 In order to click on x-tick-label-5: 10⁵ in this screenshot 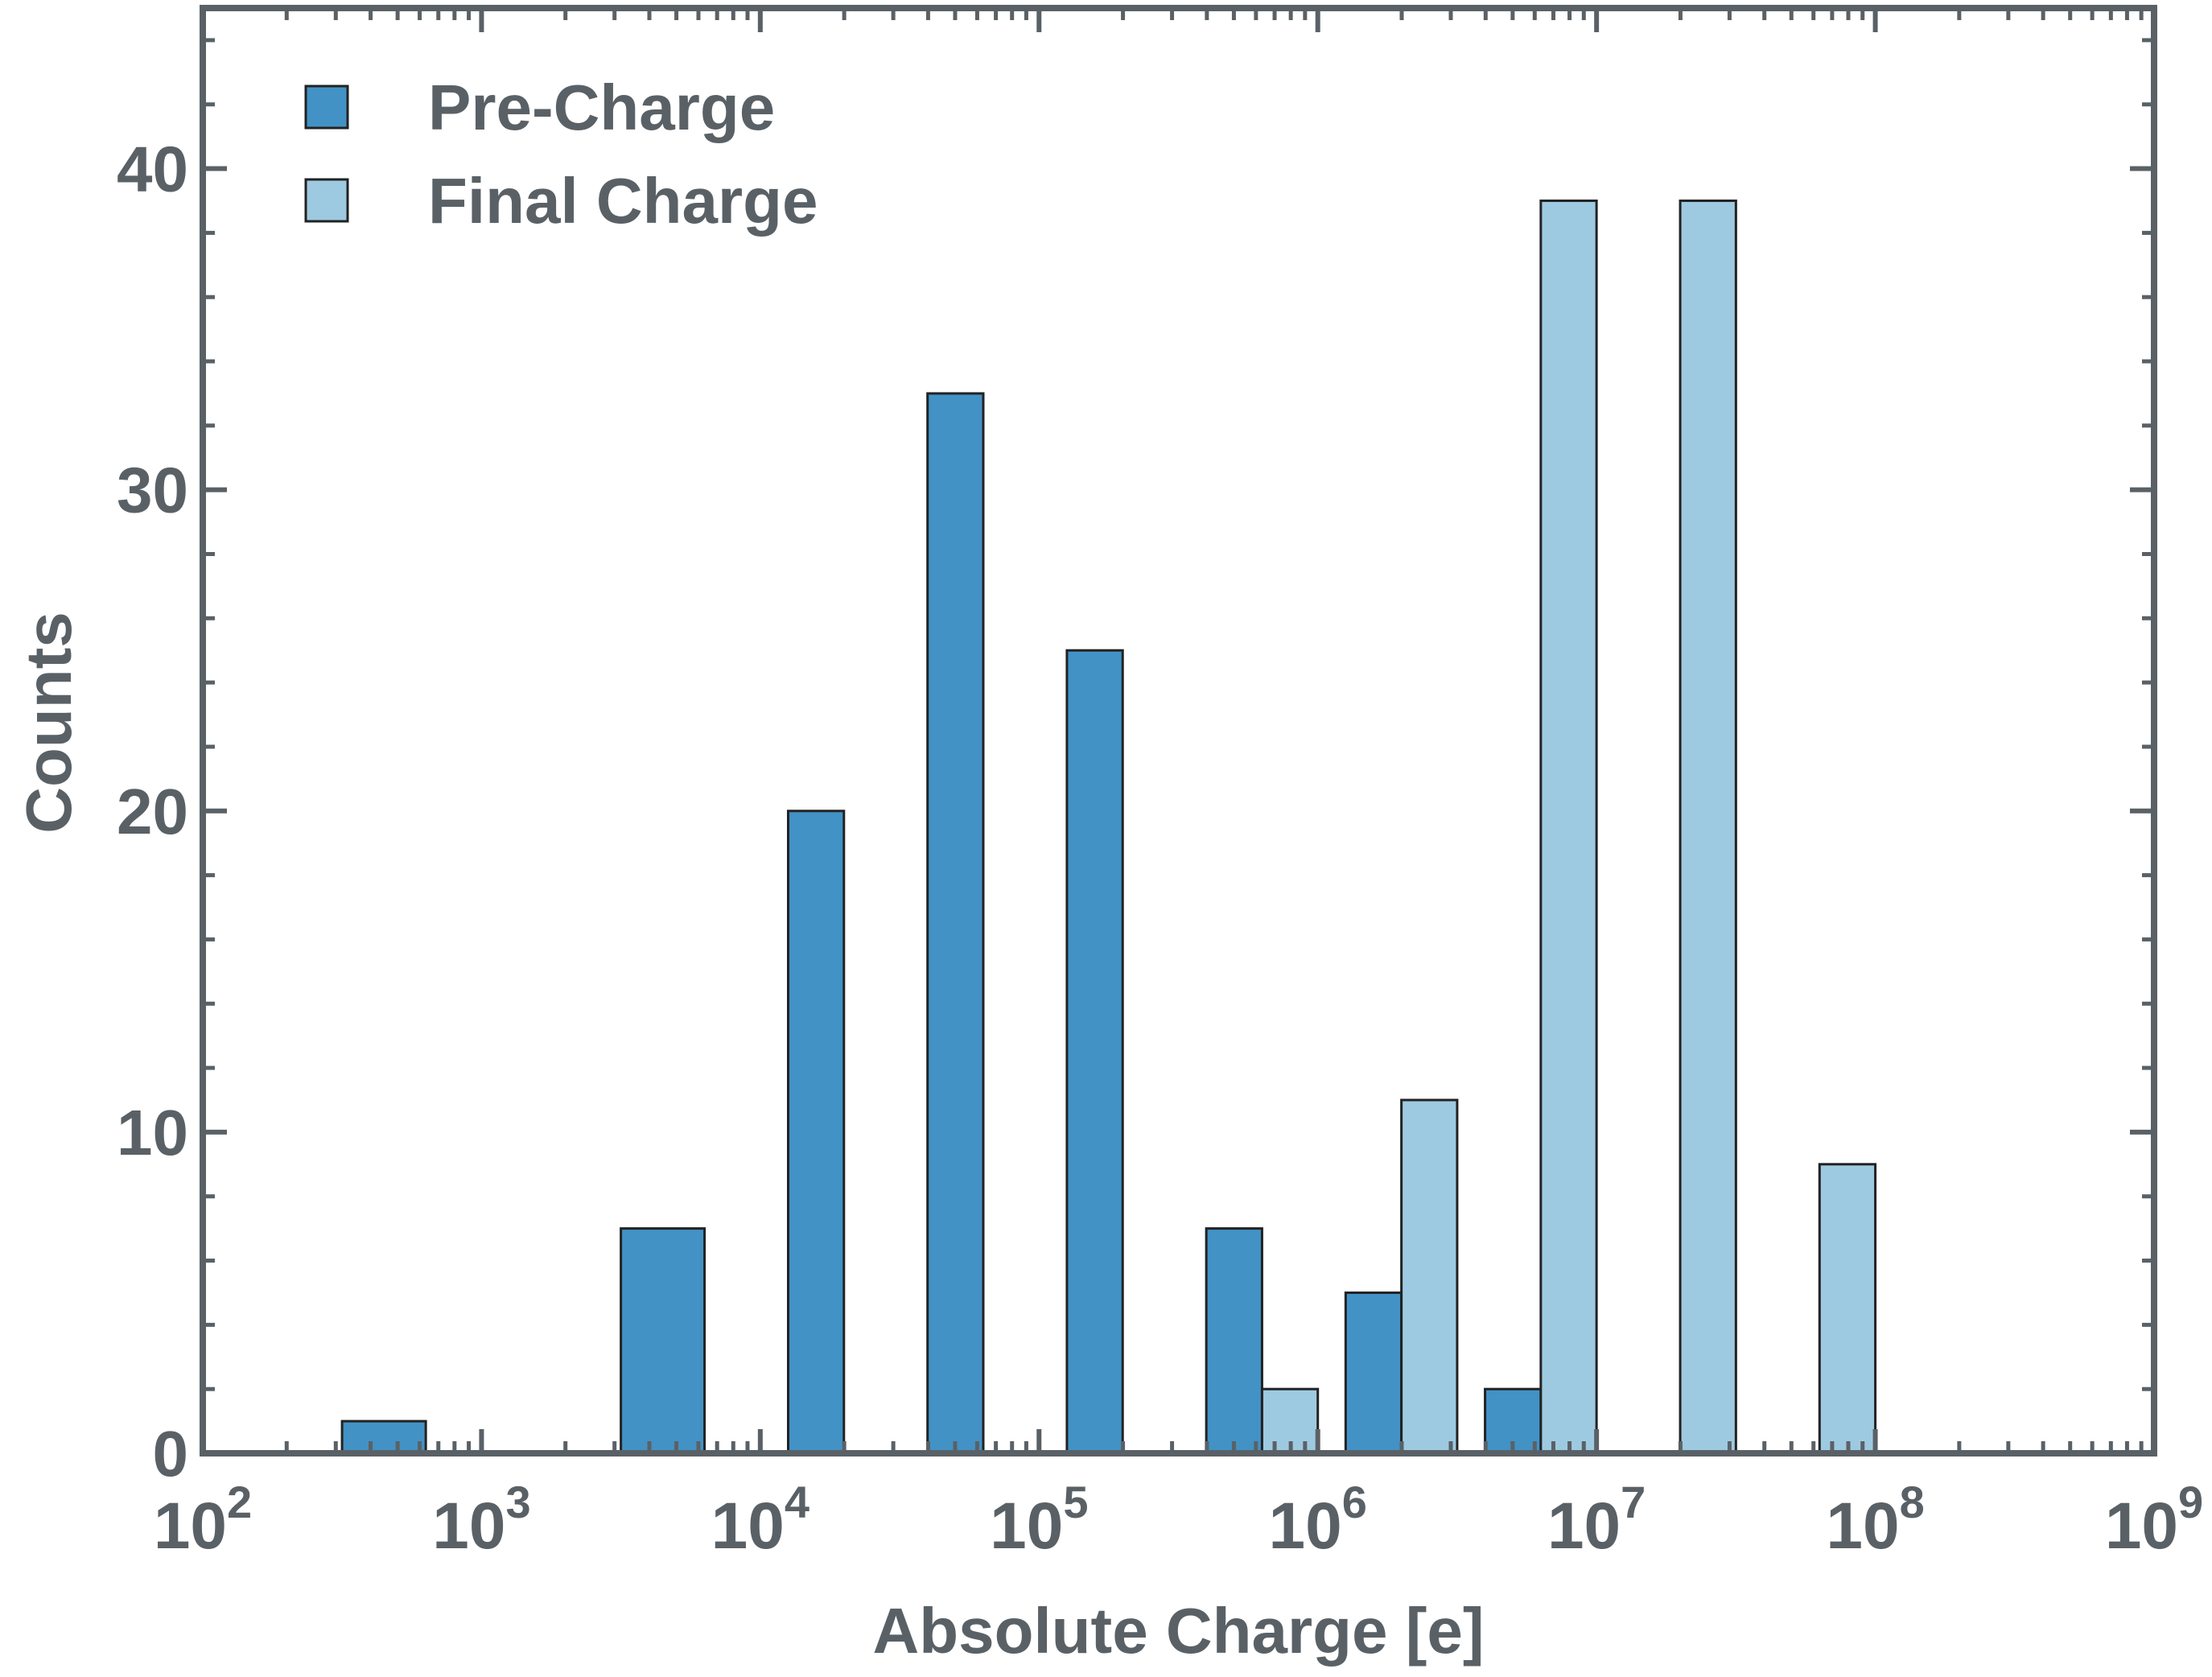, I will do `click(1039, 1520)`.